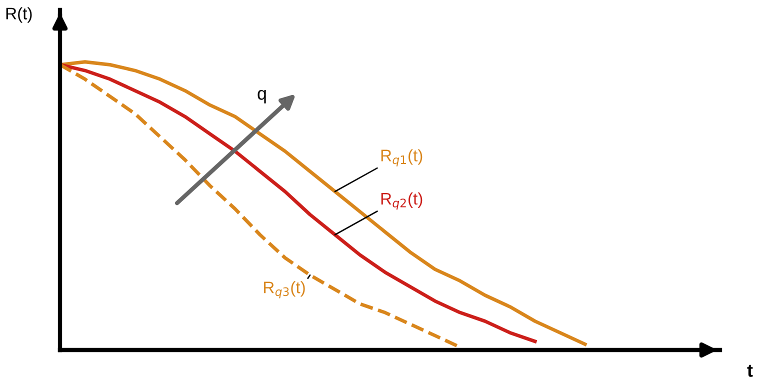 Image resolution: width=757 pixels, height=381 pixels. Describe the element at coordinates (401, 201) in the screenshot. I see `text: R$_{q2}$(t)` at that location.